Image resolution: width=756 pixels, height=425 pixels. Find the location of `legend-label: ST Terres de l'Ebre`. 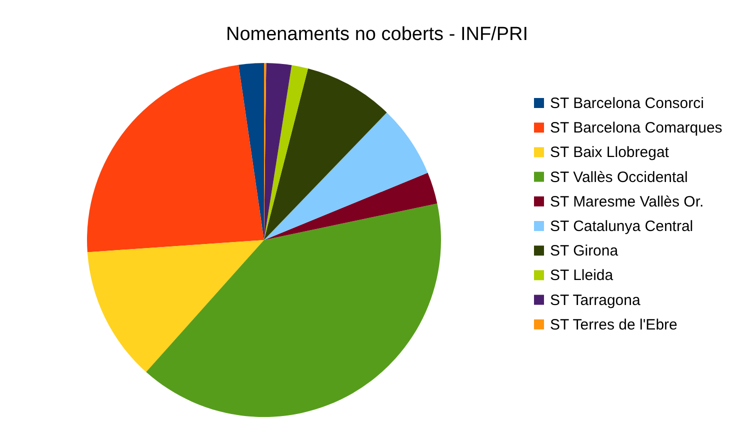

legend-label: ST Terres de l'Ebre is located at coordinates (614, 325).